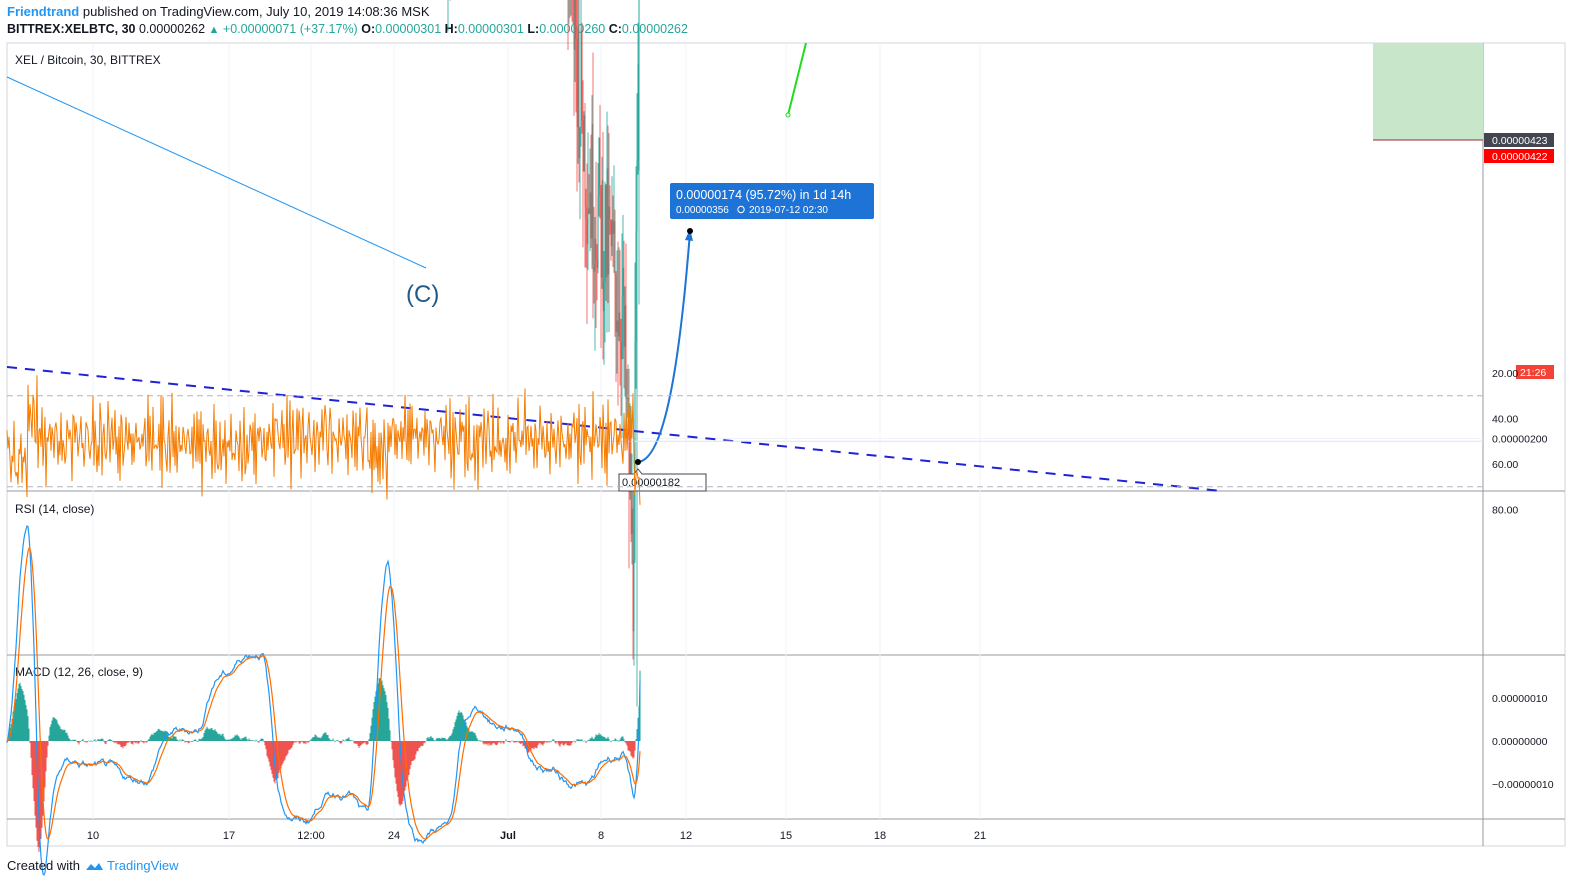  I want to click on tradingview-logo: TradingView, so click(131, 865).